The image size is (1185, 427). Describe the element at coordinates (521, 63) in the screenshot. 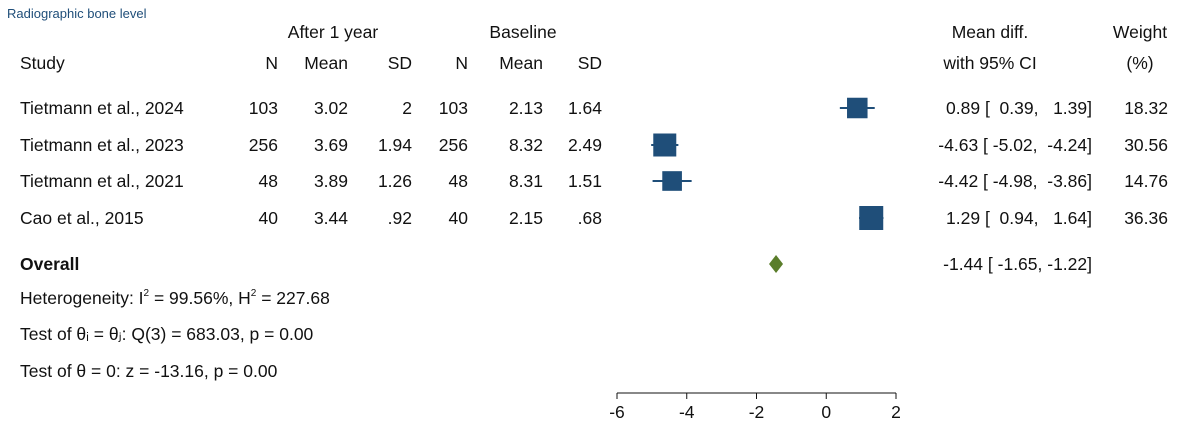

I see `header-mean2: Mean` at that location.